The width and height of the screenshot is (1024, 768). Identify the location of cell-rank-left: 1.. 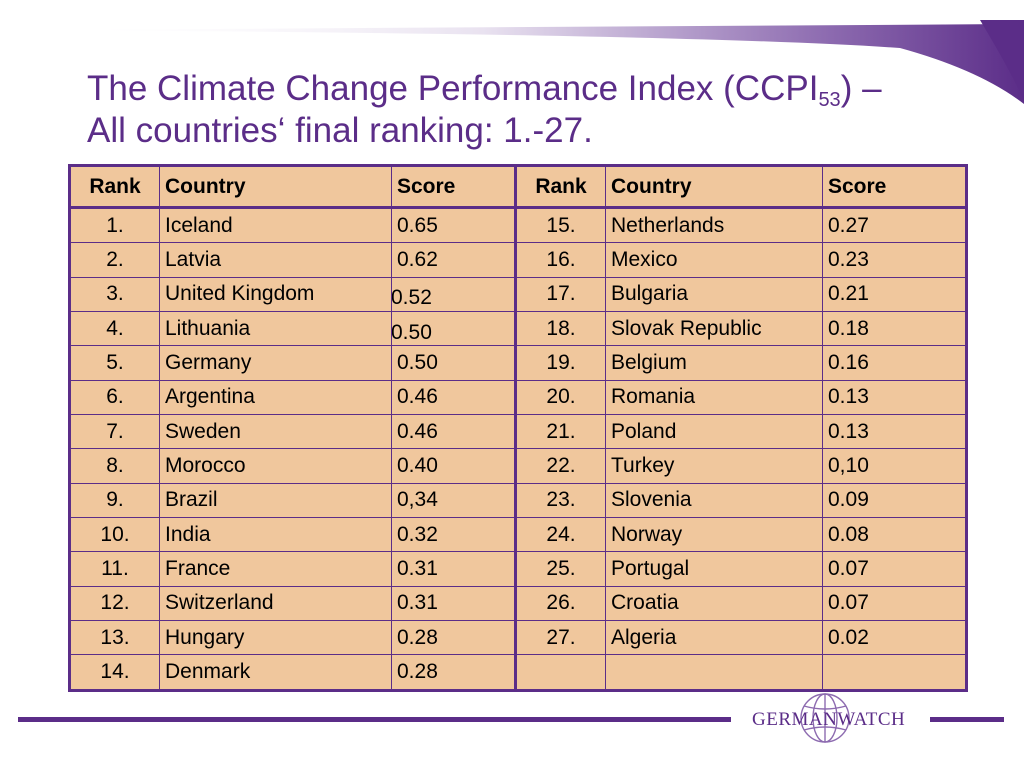
(114, 225).